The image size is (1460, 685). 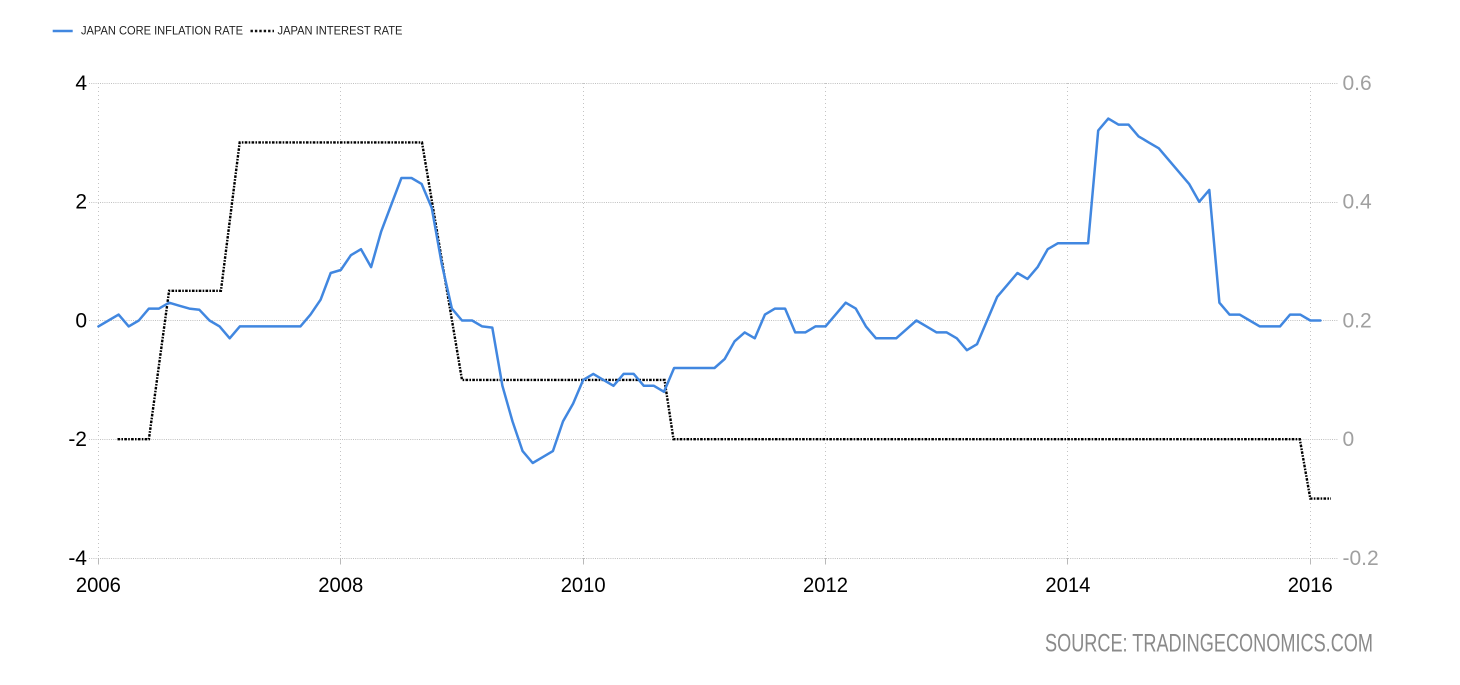 I want to click on svg-text: 2, so click(x=81, y=202).